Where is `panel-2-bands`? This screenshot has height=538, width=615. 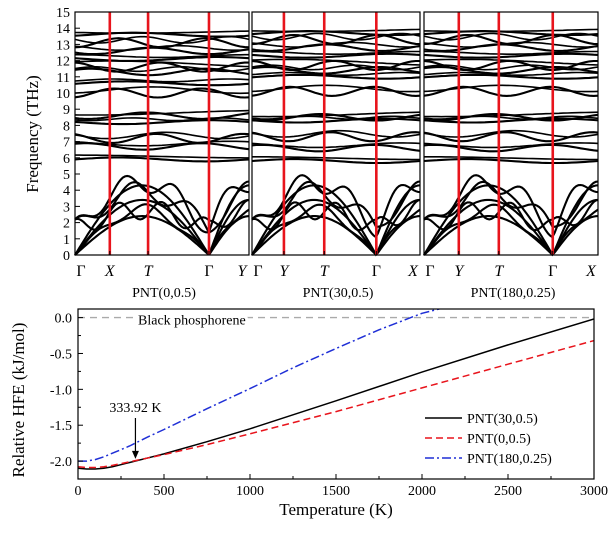 panel-2-bands is located at coordinates (336, 142).